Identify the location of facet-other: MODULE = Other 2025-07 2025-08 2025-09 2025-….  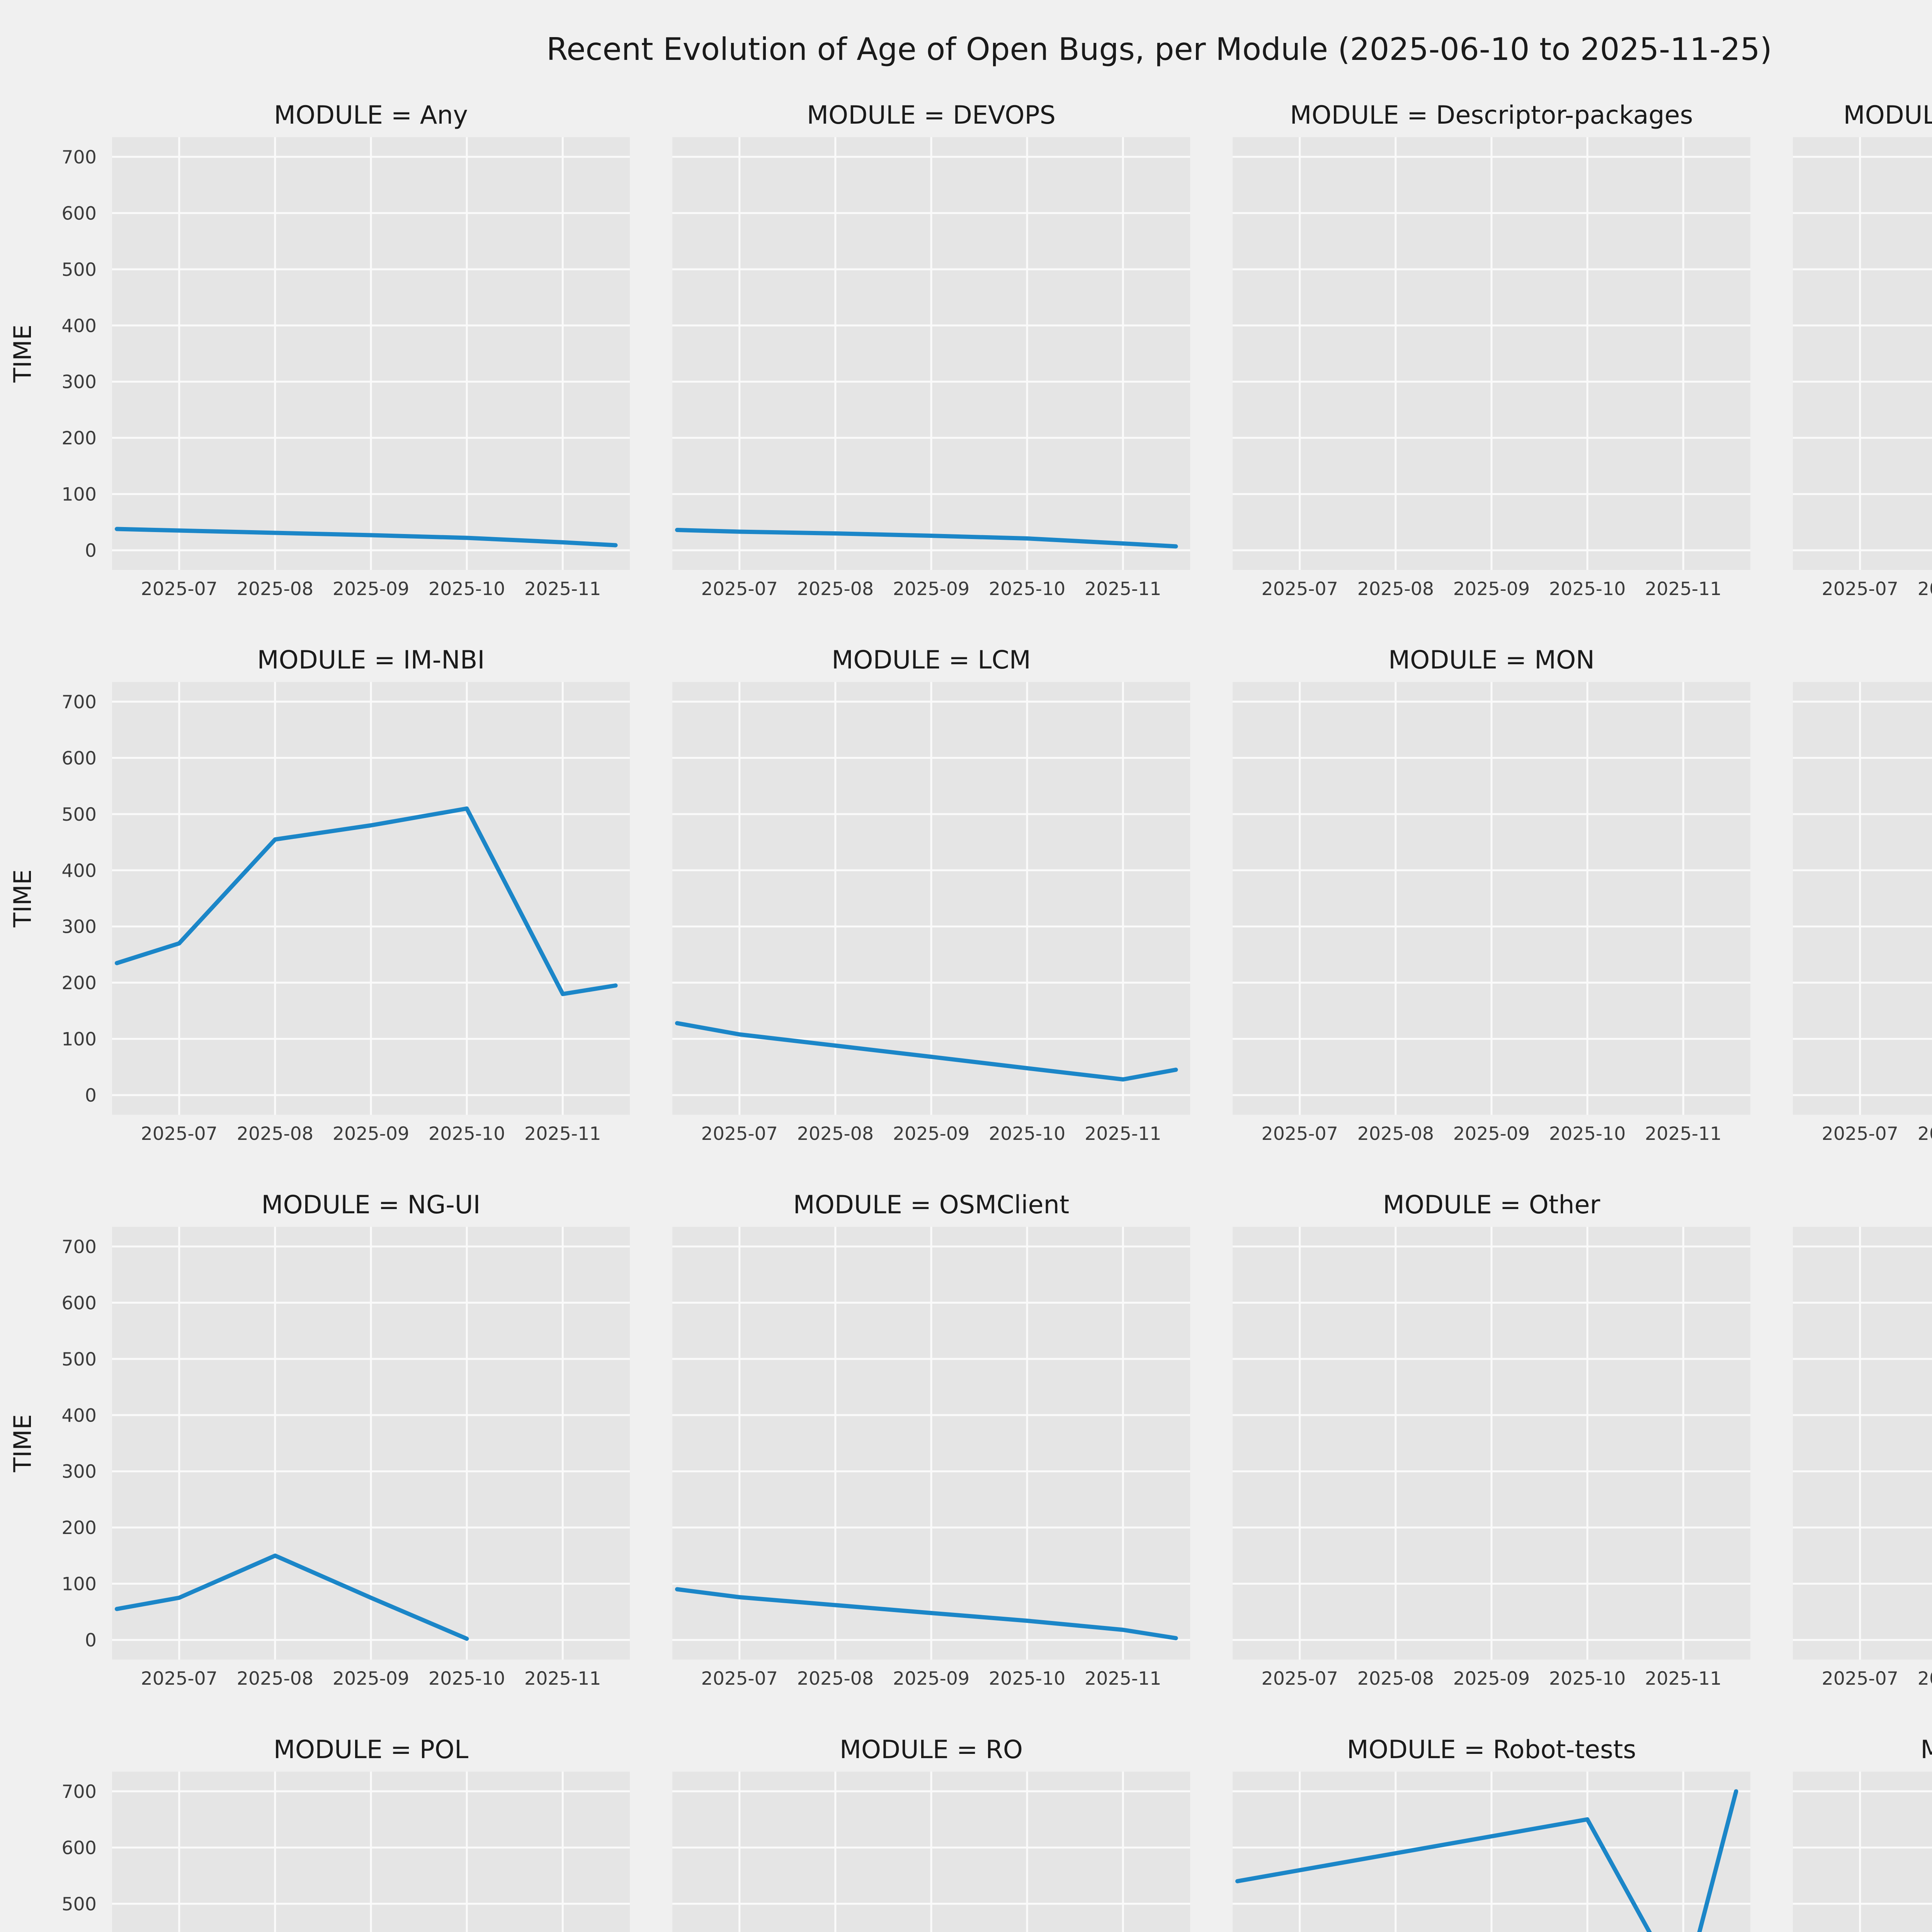
(1491, 1443).